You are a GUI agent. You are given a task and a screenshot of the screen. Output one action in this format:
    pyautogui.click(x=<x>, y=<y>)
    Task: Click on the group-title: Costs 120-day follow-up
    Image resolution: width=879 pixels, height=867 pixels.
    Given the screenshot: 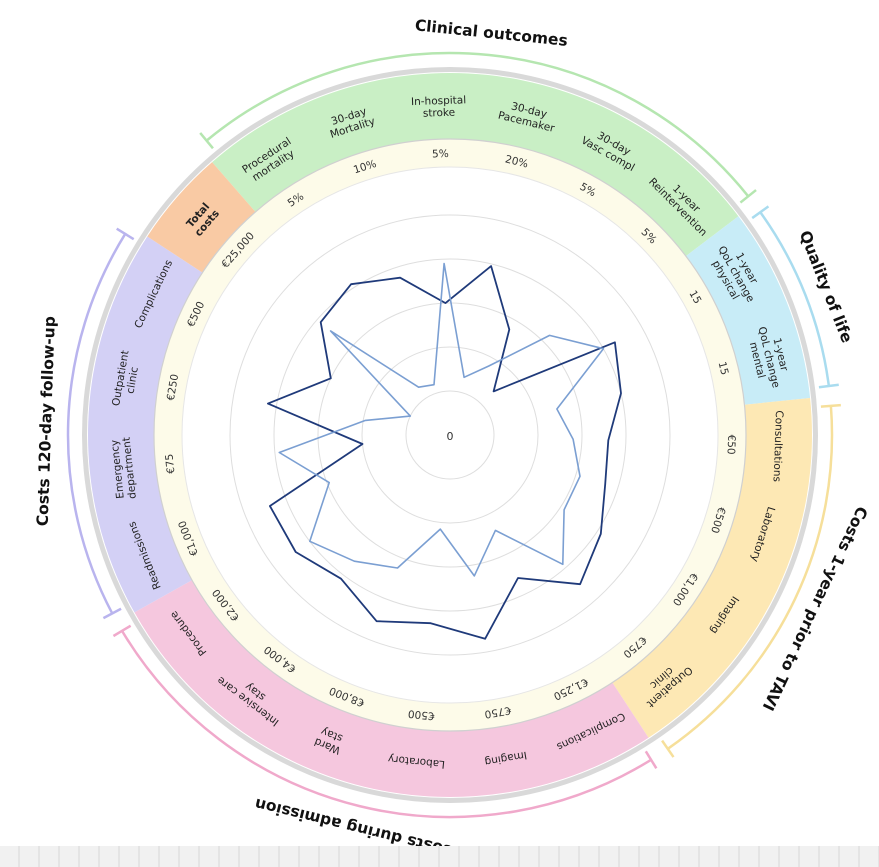 What is the action you would take?
    pyautogui.click(x=46, y=421)
    